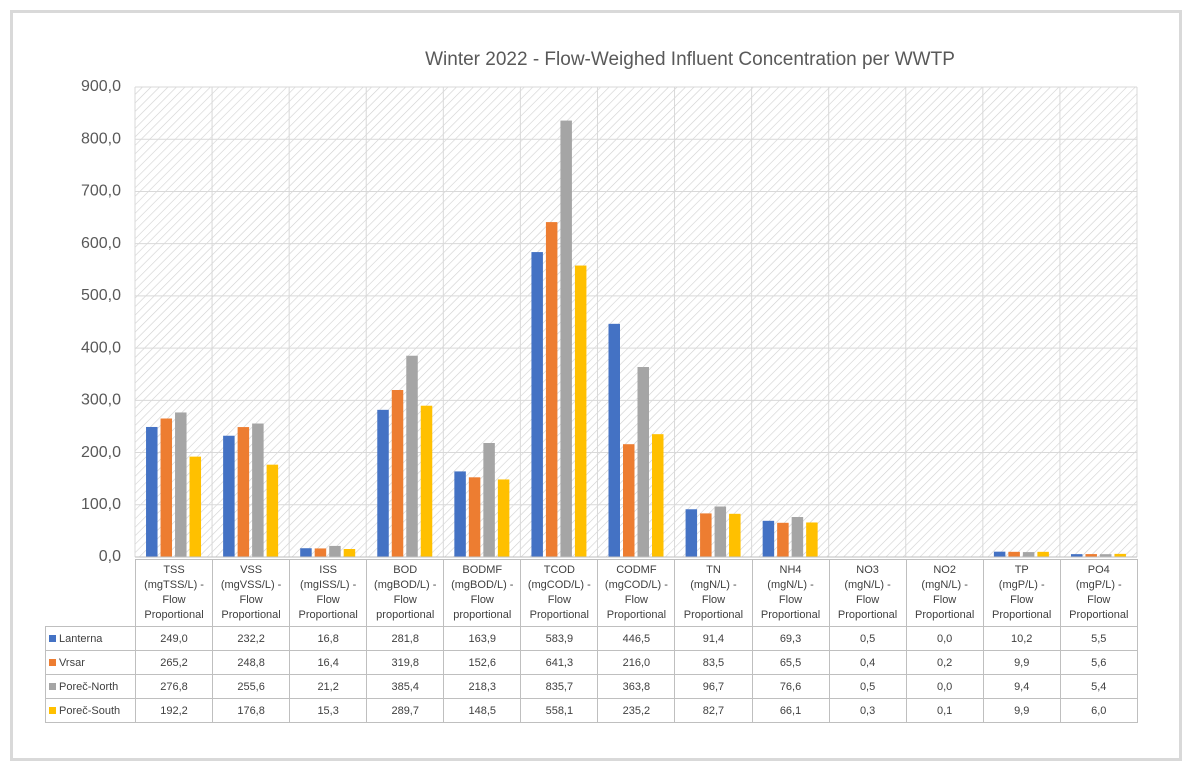 Image resolution: width=1193 pixels, height=765 pixels. I want to click on x-tick-label: NO2 (mgN/L) - Flow Proportional, so click(944, 593).